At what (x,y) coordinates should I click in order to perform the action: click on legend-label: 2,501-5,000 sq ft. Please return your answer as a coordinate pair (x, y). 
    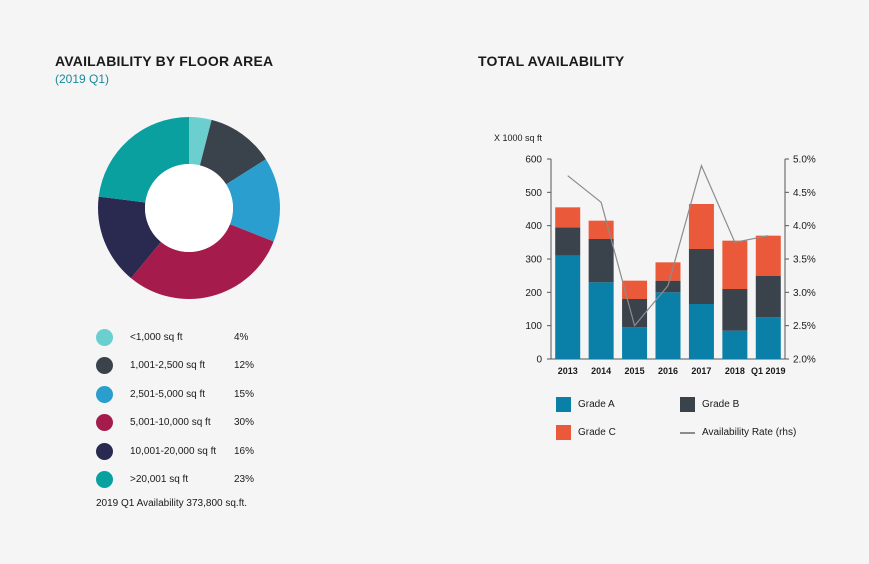
    Looking at the image, I should click on (168, 394).